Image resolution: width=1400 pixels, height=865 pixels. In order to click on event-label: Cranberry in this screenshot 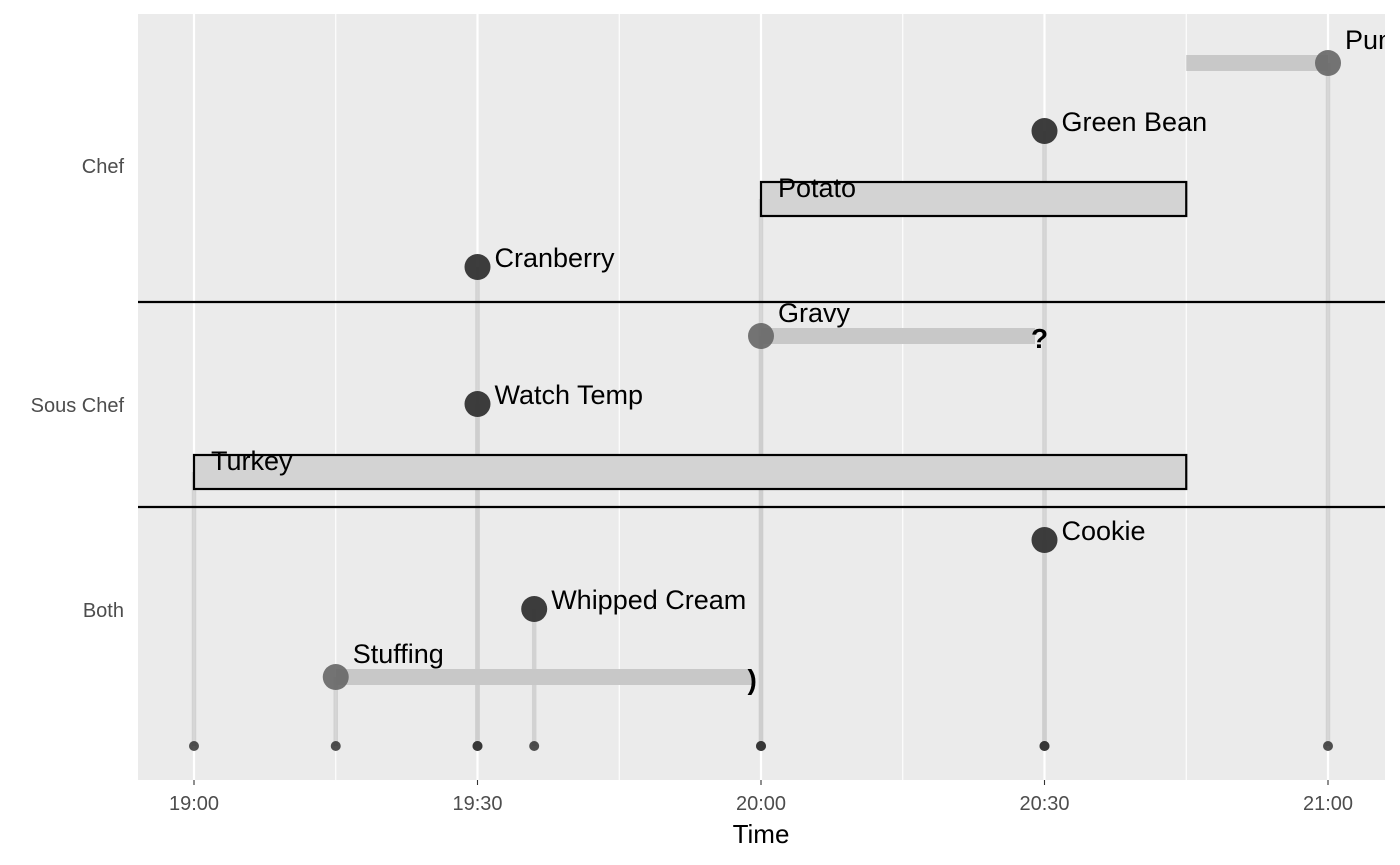, I will do `click(555, 258)`.